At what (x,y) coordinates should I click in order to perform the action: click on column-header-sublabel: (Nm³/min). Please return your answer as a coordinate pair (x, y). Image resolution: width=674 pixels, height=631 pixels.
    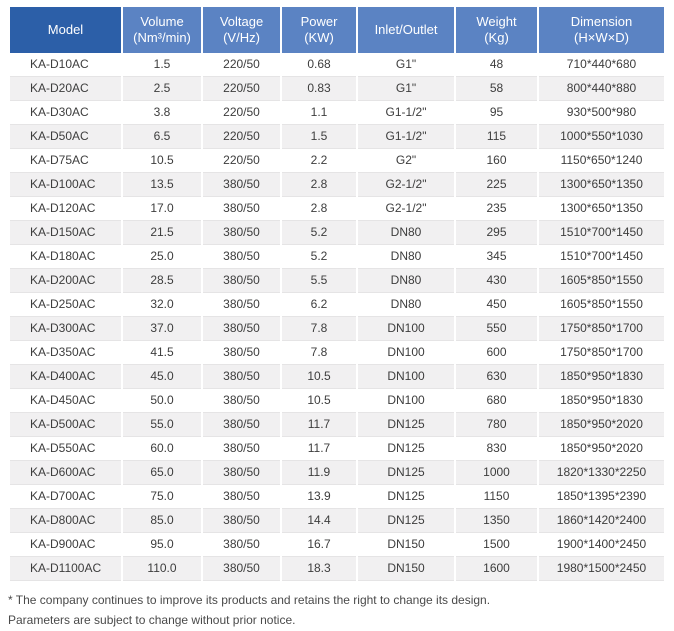
    Looking at the image, I should click on (162, 37).